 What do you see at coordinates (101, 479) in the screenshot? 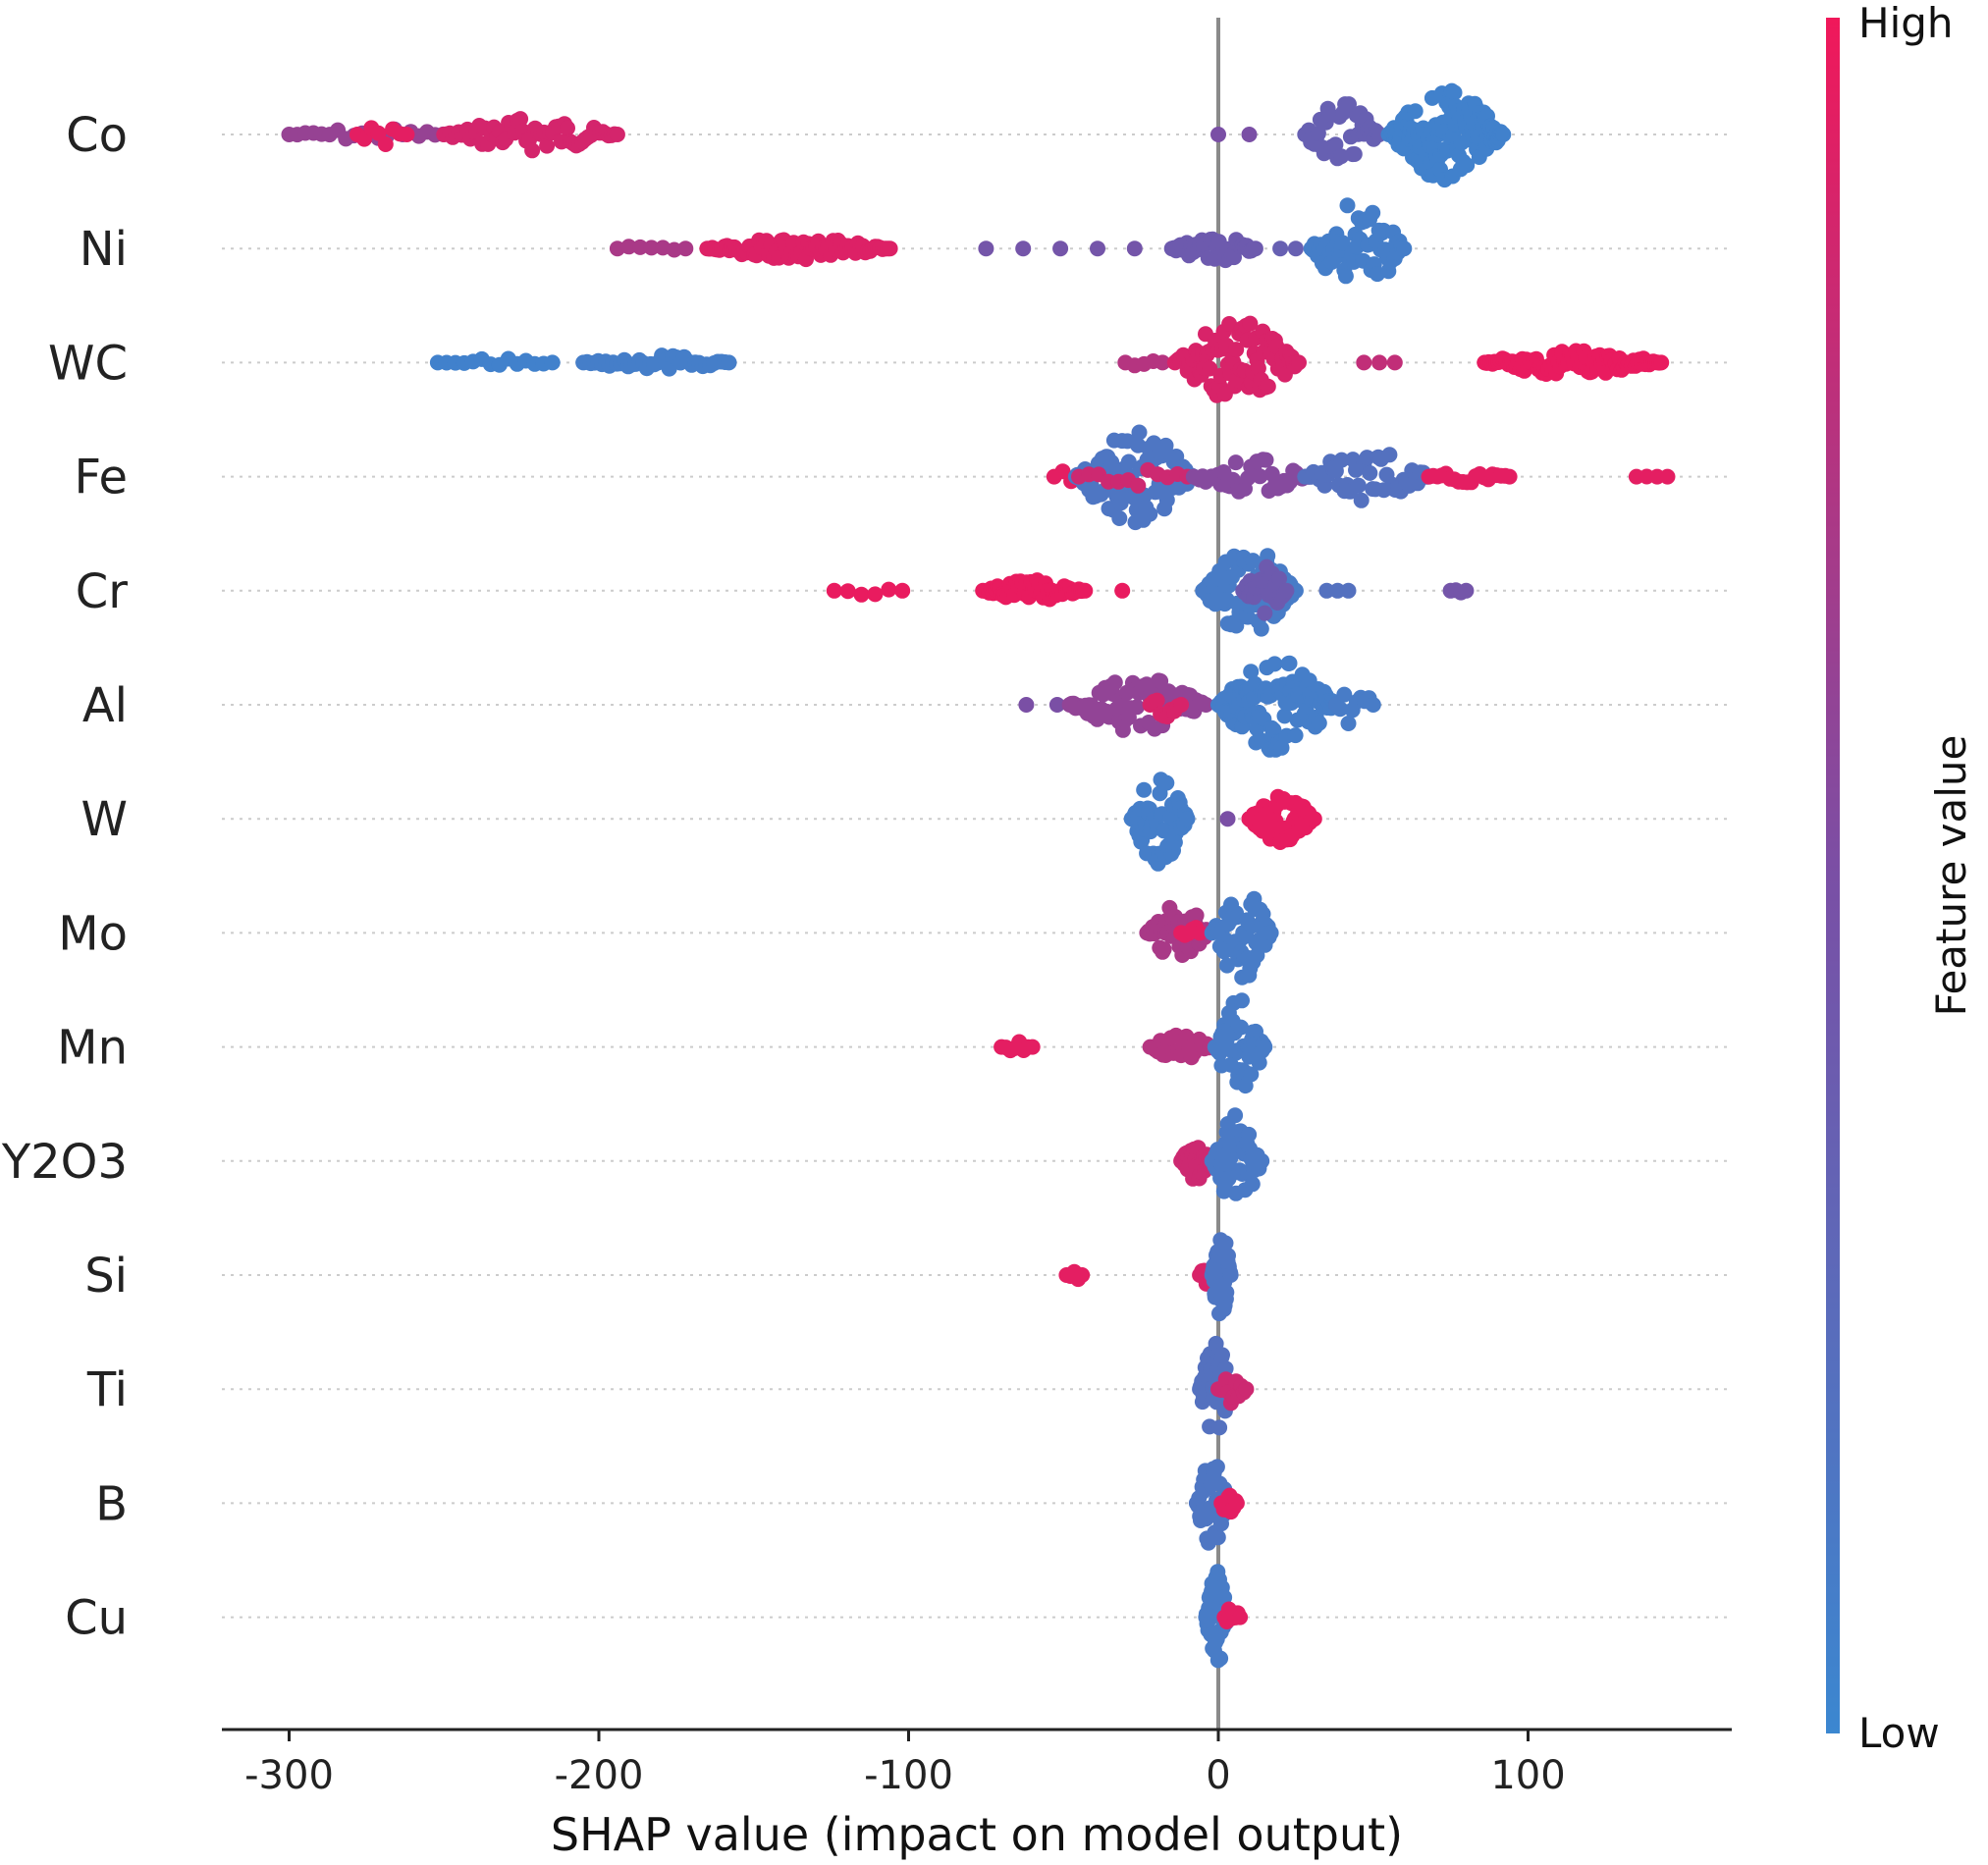
I see `feature-label-fe: Fe` at bounding box center [101, 479].